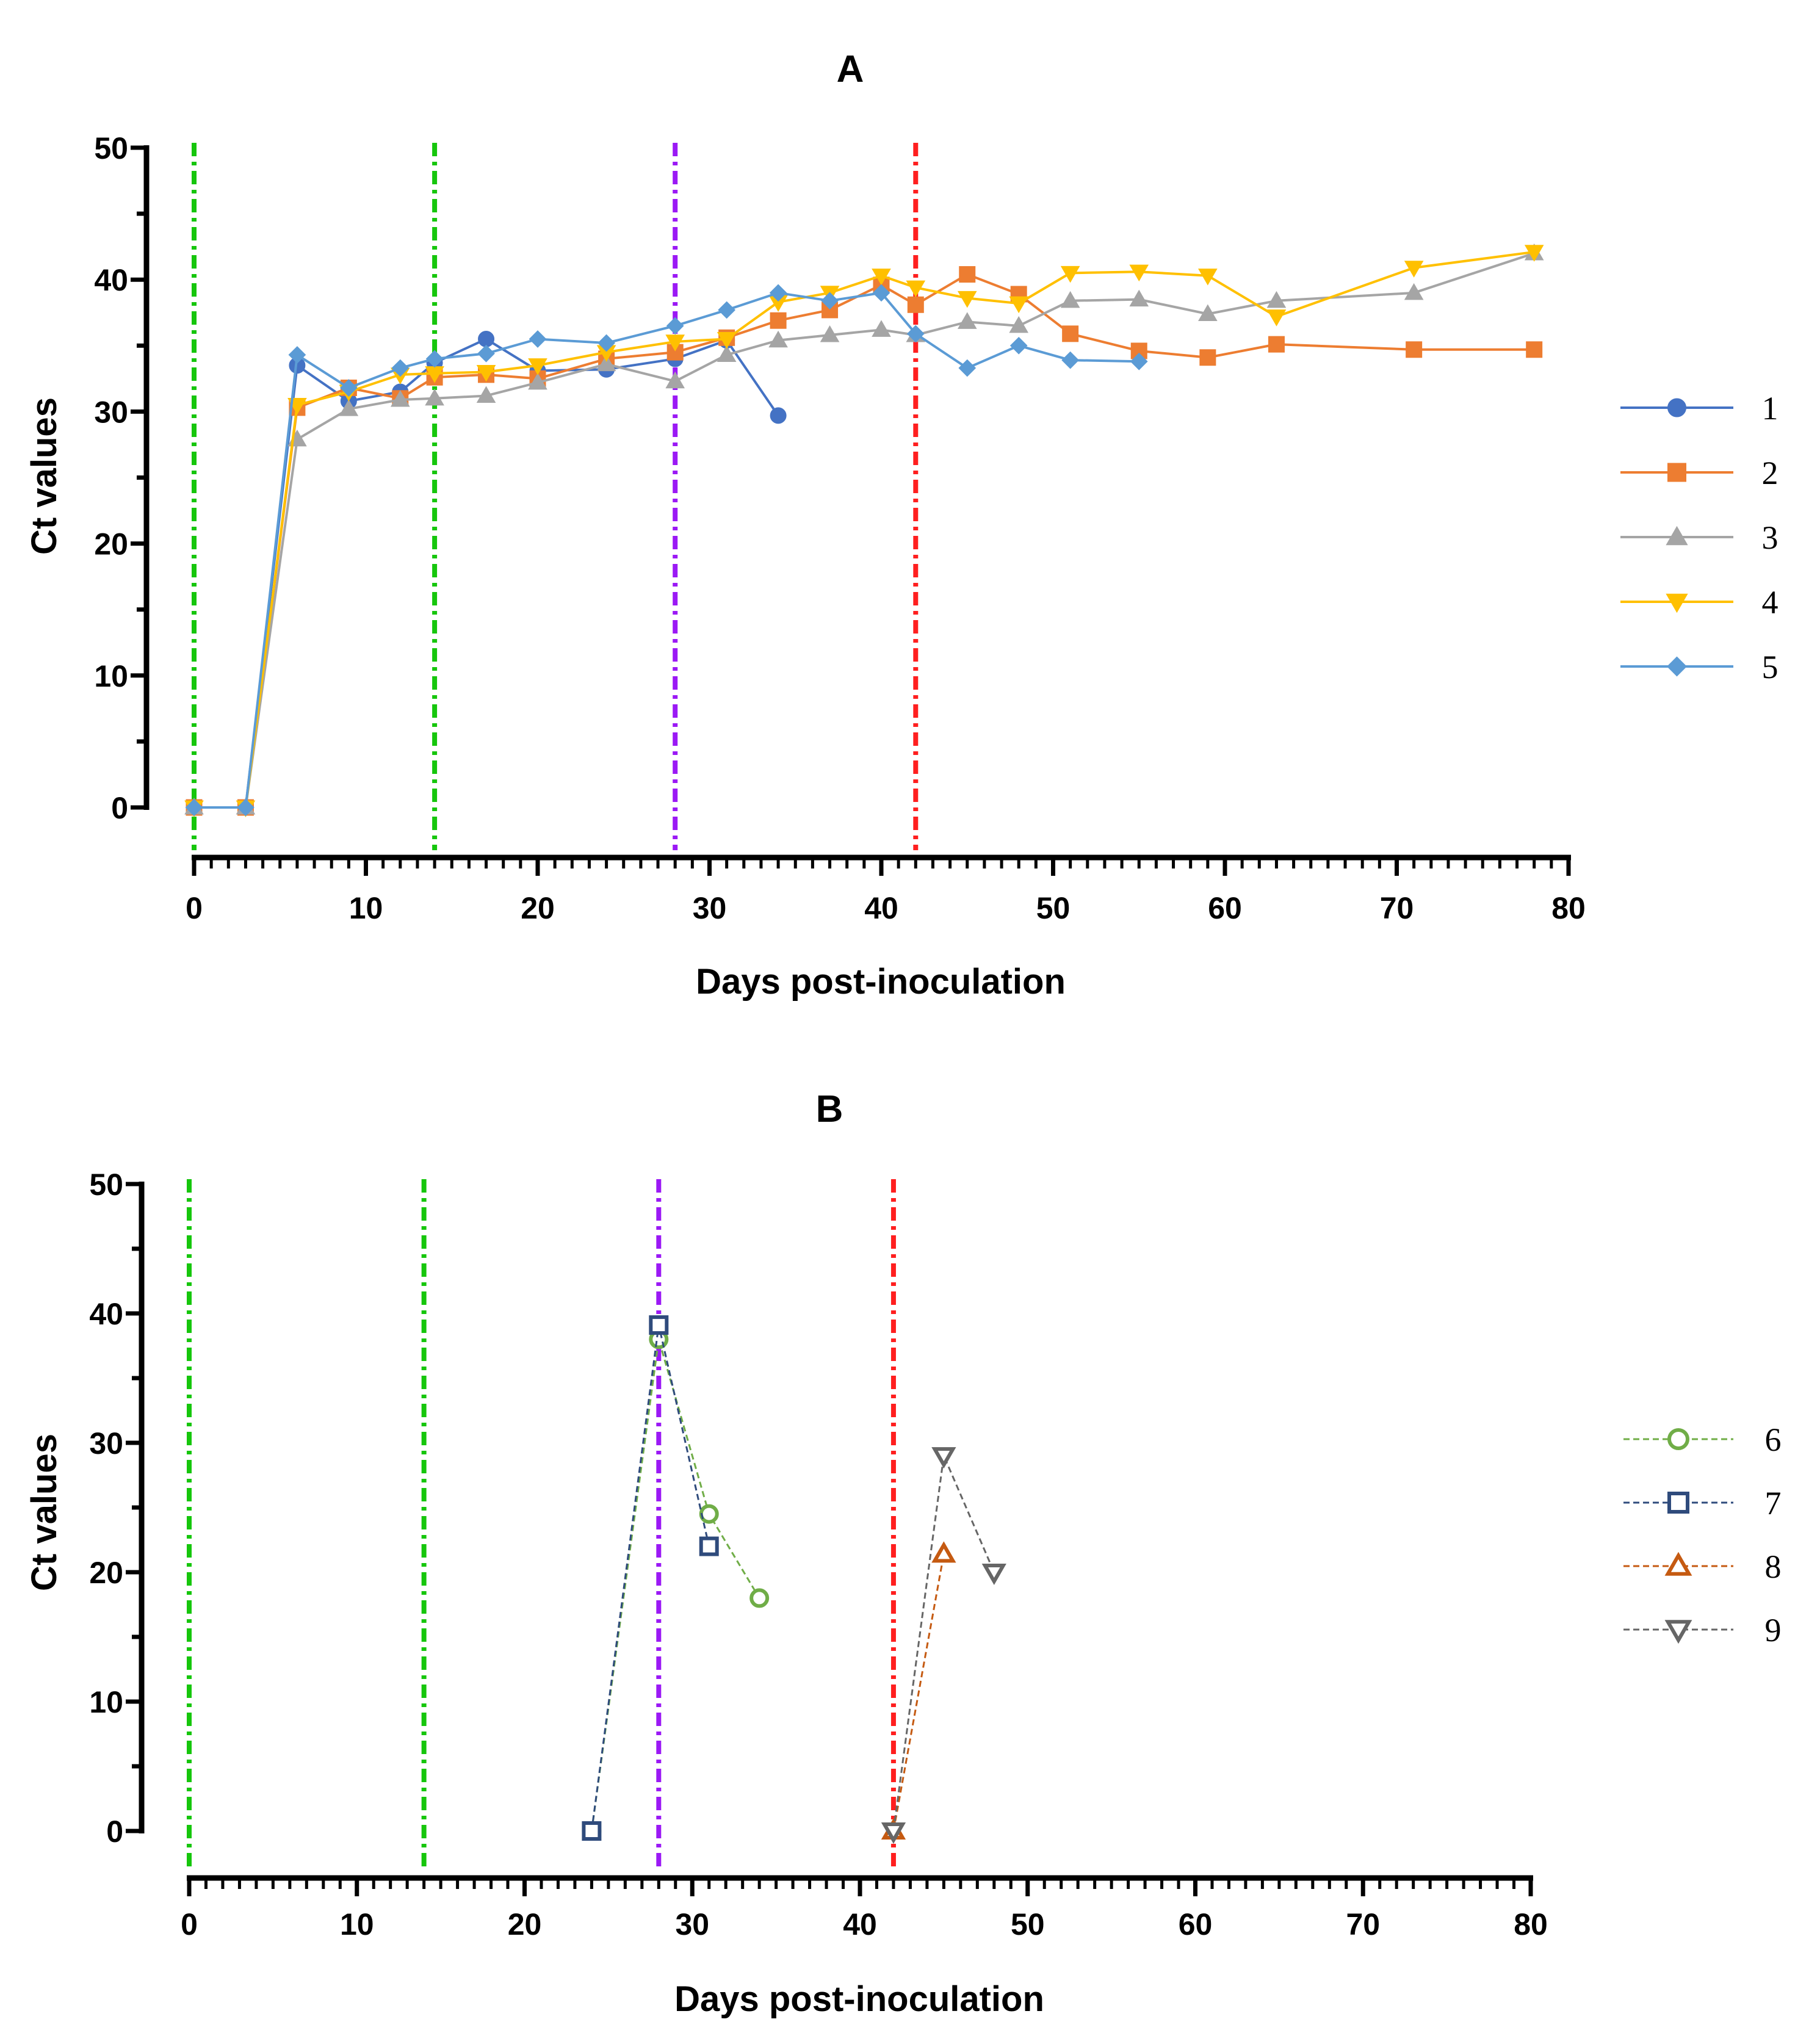 This screenshot has width=1820, height=2033. Describe the element at coordinates (1702, 1630) in the screenshot. I see `legend-entry-9: 9` at that location.